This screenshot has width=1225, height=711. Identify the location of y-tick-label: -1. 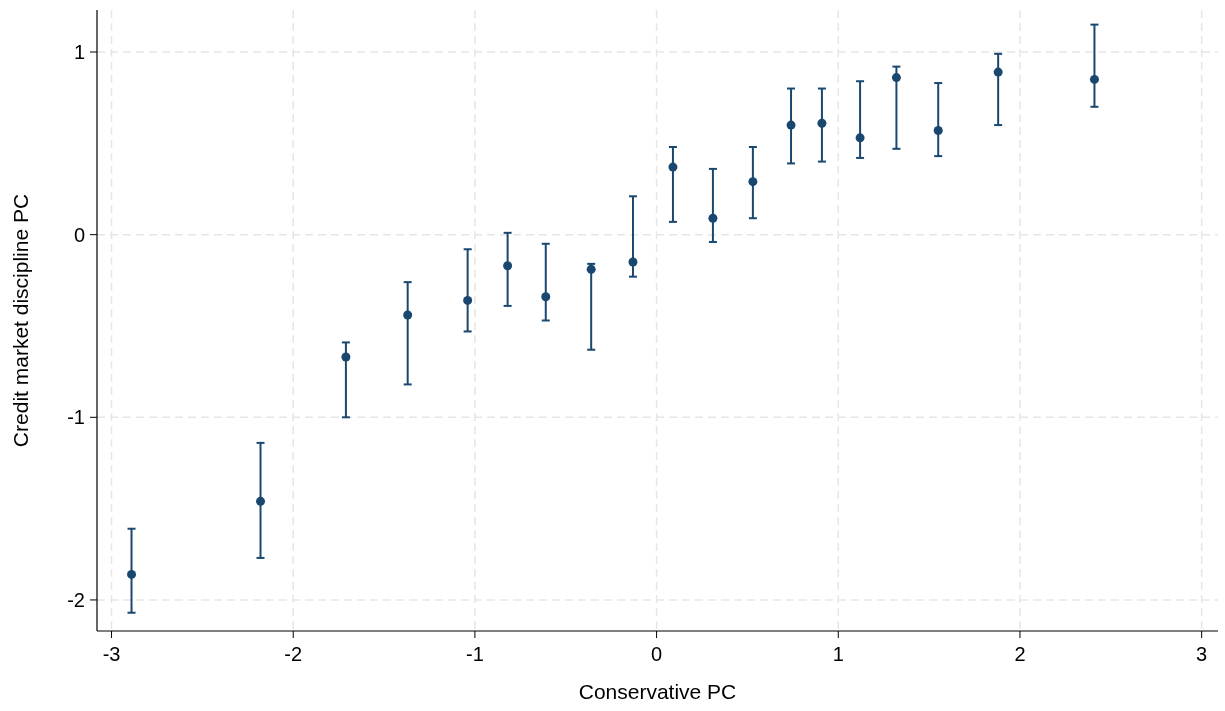
(76, 417).